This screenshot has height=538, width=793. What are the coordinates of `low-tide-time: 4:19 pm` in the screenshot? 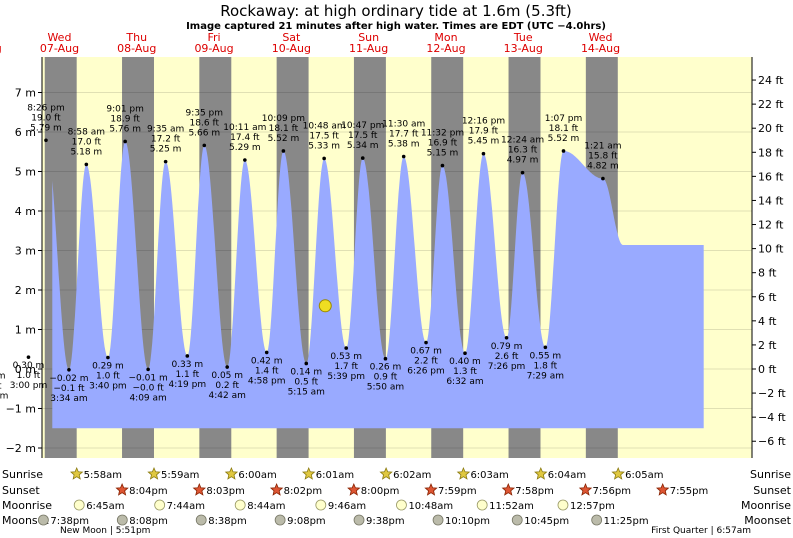 It's located at (188, 385).